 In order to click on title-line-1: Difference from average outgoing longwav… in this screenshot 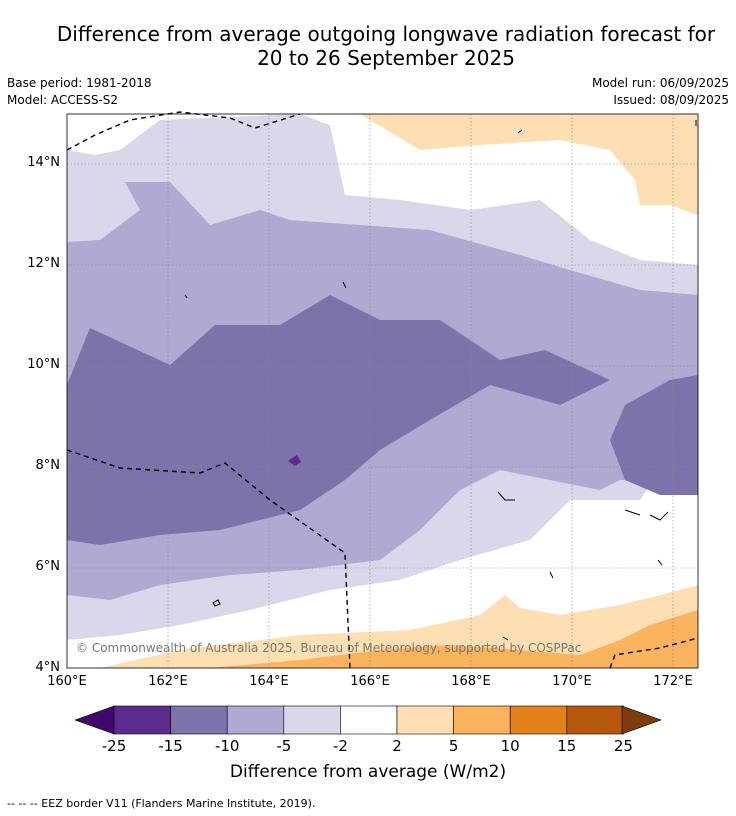, I will do `click(386, 34)`.